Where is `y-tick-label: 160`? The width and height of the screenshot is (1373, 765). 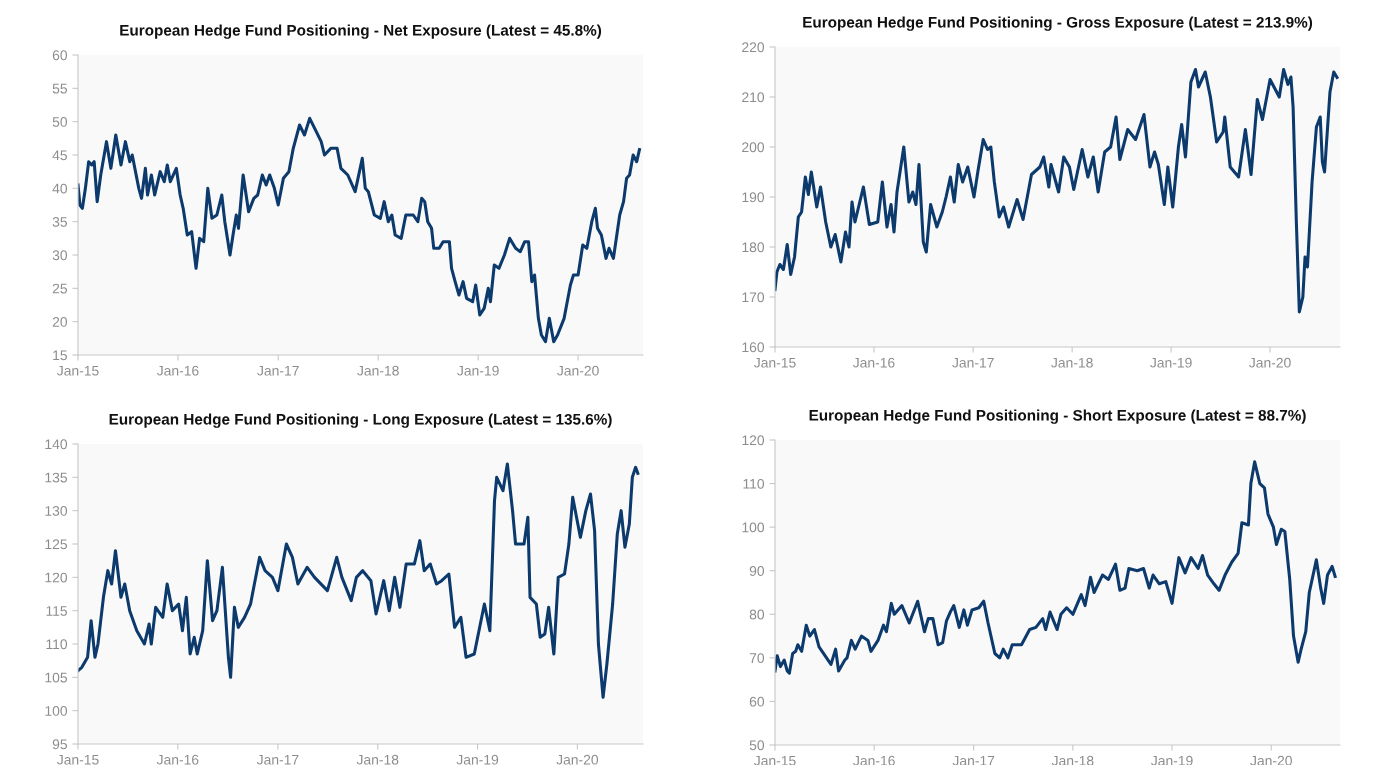
y-tick-label: 160 is located at coordinates (753, 347).